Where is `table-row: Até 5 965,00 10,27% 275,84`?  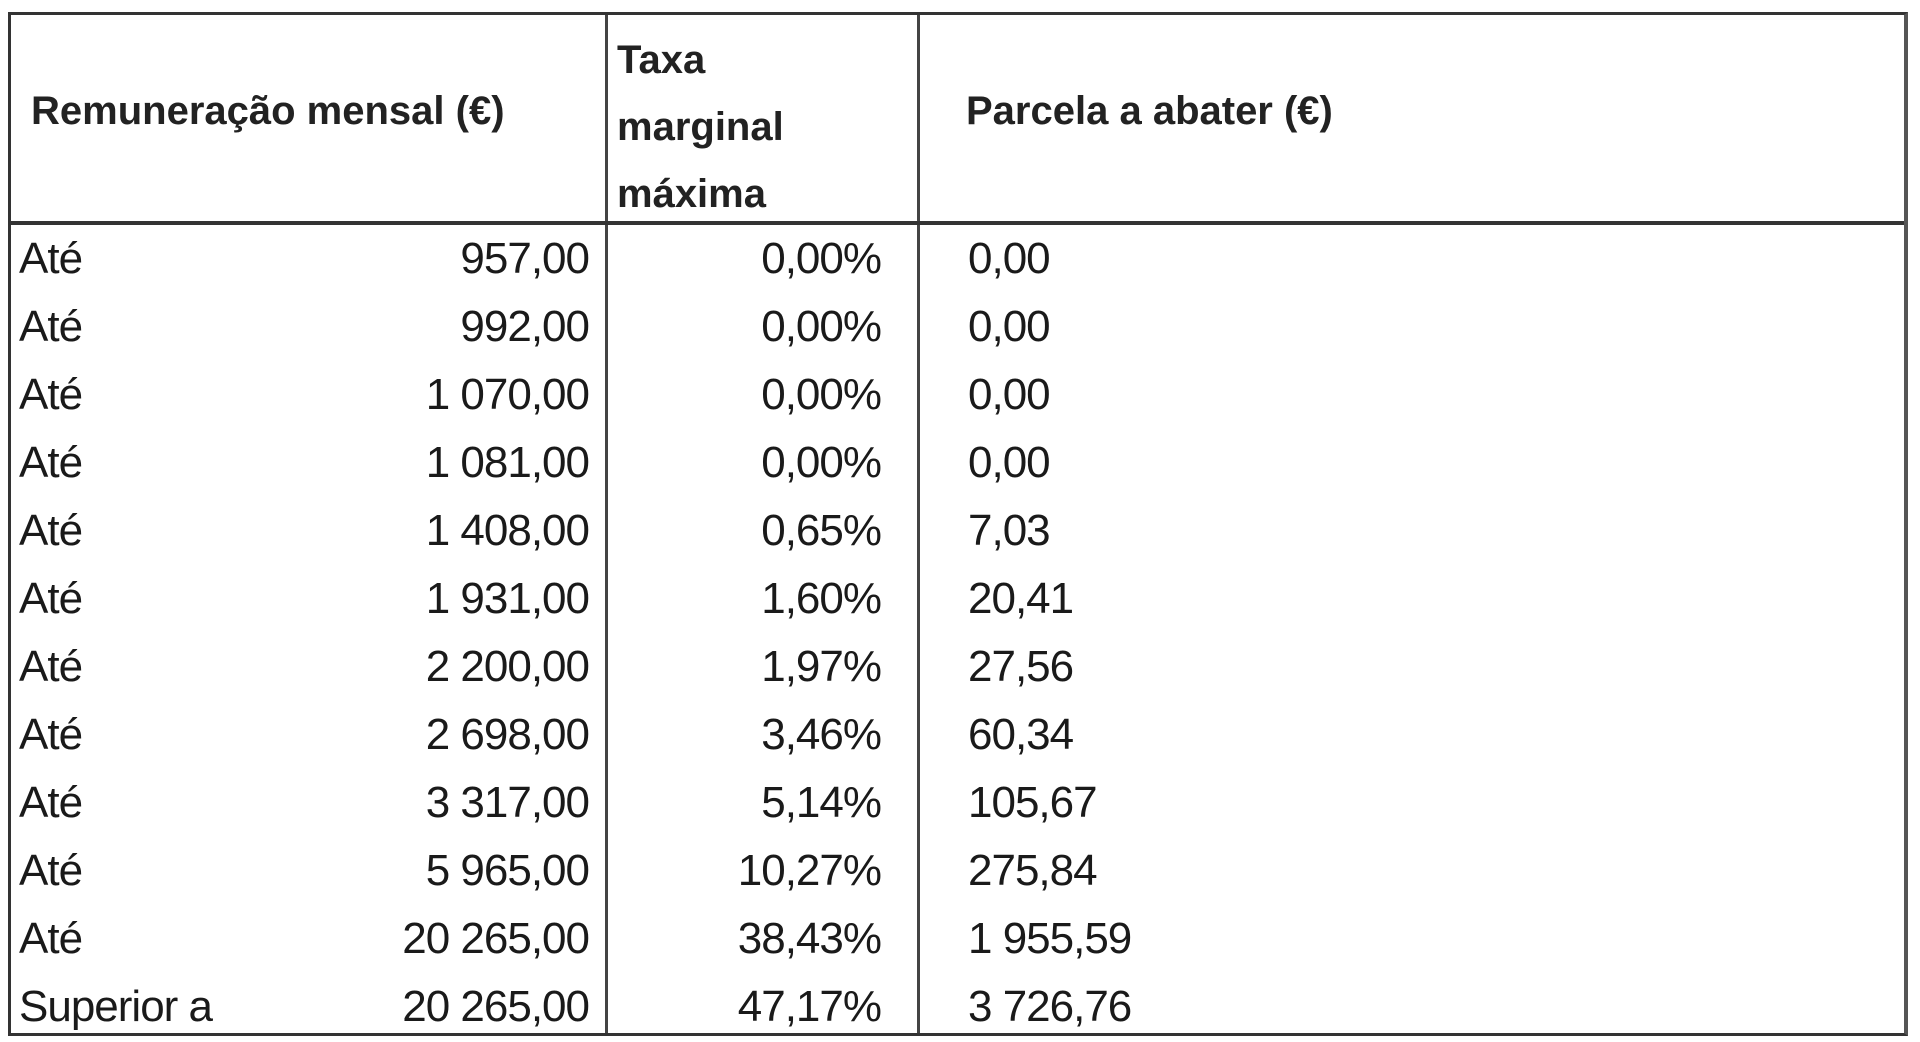 table-row: Até 5 965,00 10,27% 275,84 is located at coordinates (957, 871).